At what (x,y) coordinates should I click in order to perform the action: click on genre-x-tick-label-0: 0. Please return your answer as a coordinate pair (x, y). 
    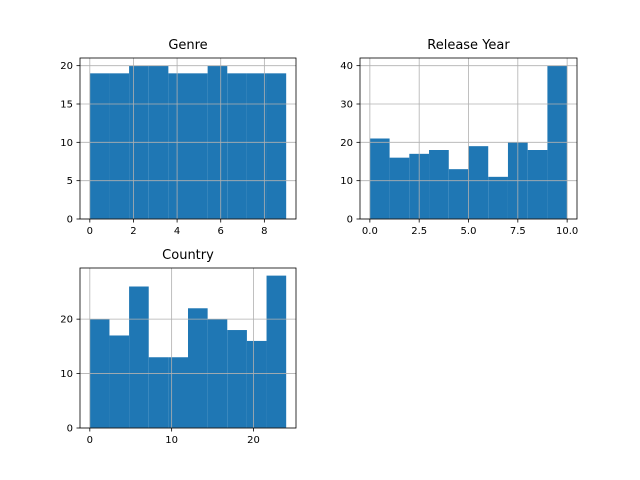
    Looking at the image, I should click on (90, 231).